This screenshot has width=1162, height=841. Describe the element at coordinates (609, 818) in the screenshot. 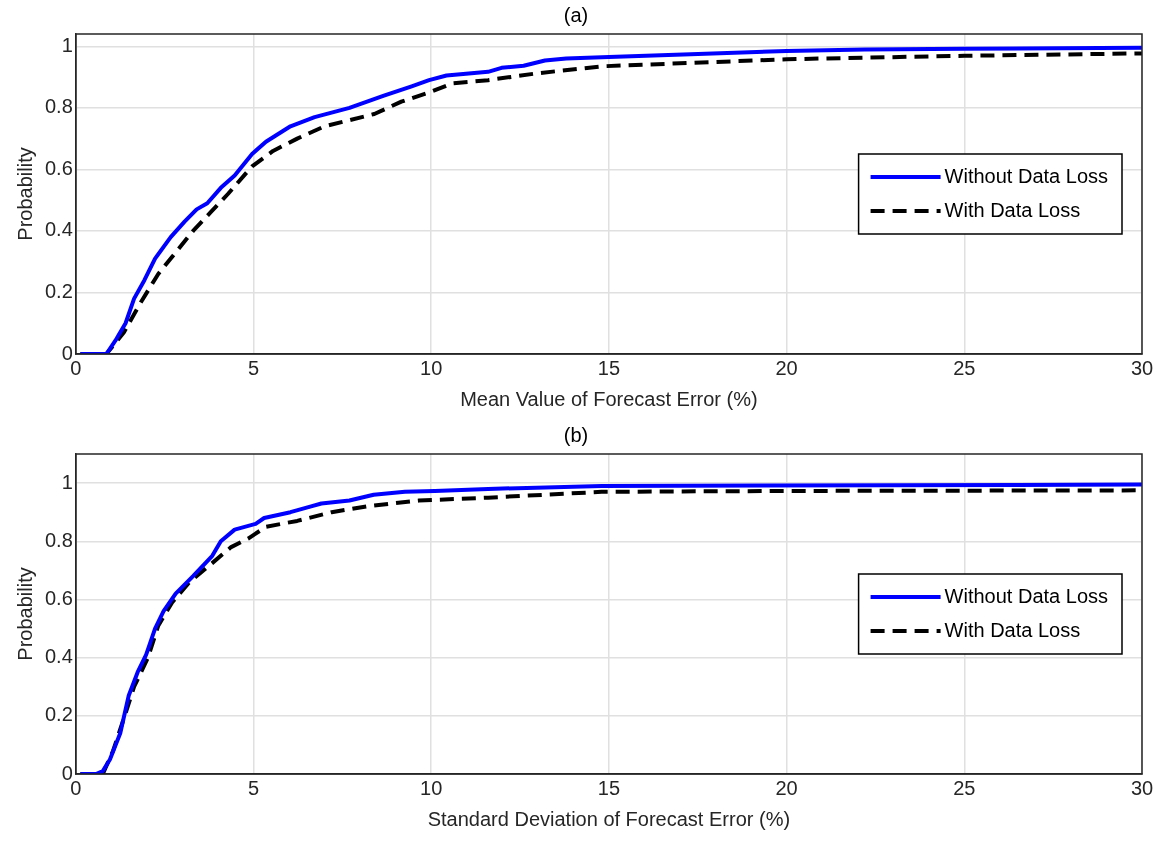

I see `x-axis-title: Standard Deviation of Forecast Error (%)` at that location.